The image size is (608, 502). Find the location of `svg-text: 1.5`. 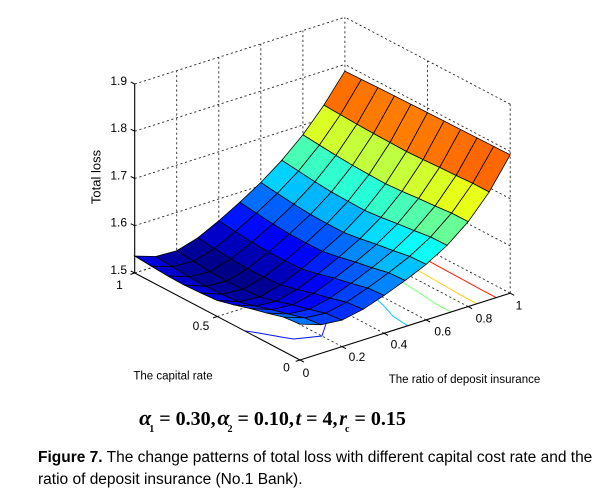

svg-text: 1.5 is located at coordinates (118, 270).